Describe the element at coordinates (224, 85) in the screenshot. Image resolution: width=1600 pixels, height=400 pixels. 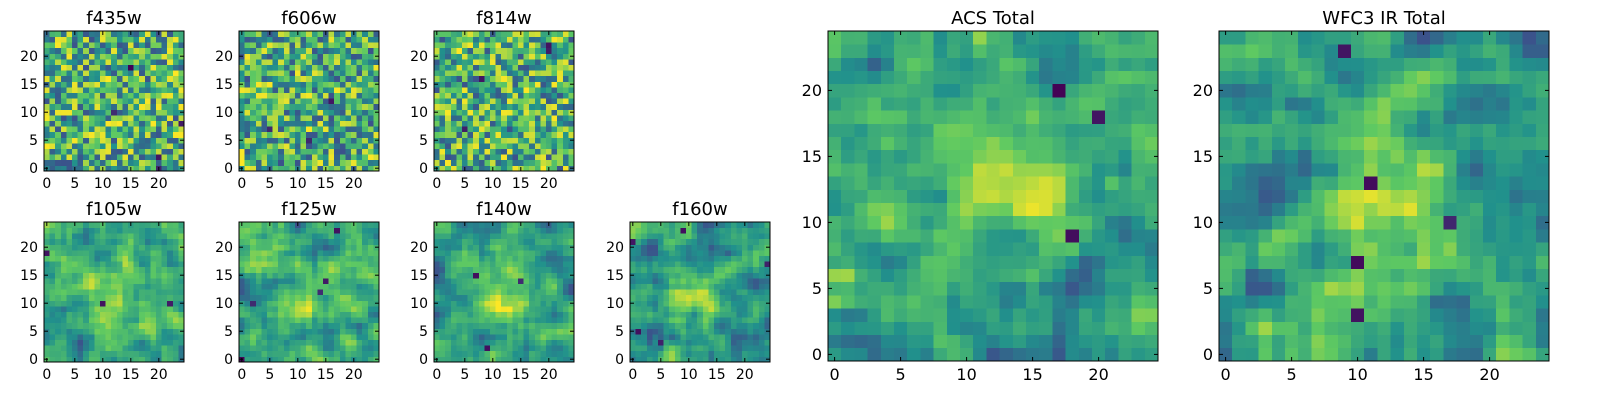
I see `y-tick-label: 15` at that location.